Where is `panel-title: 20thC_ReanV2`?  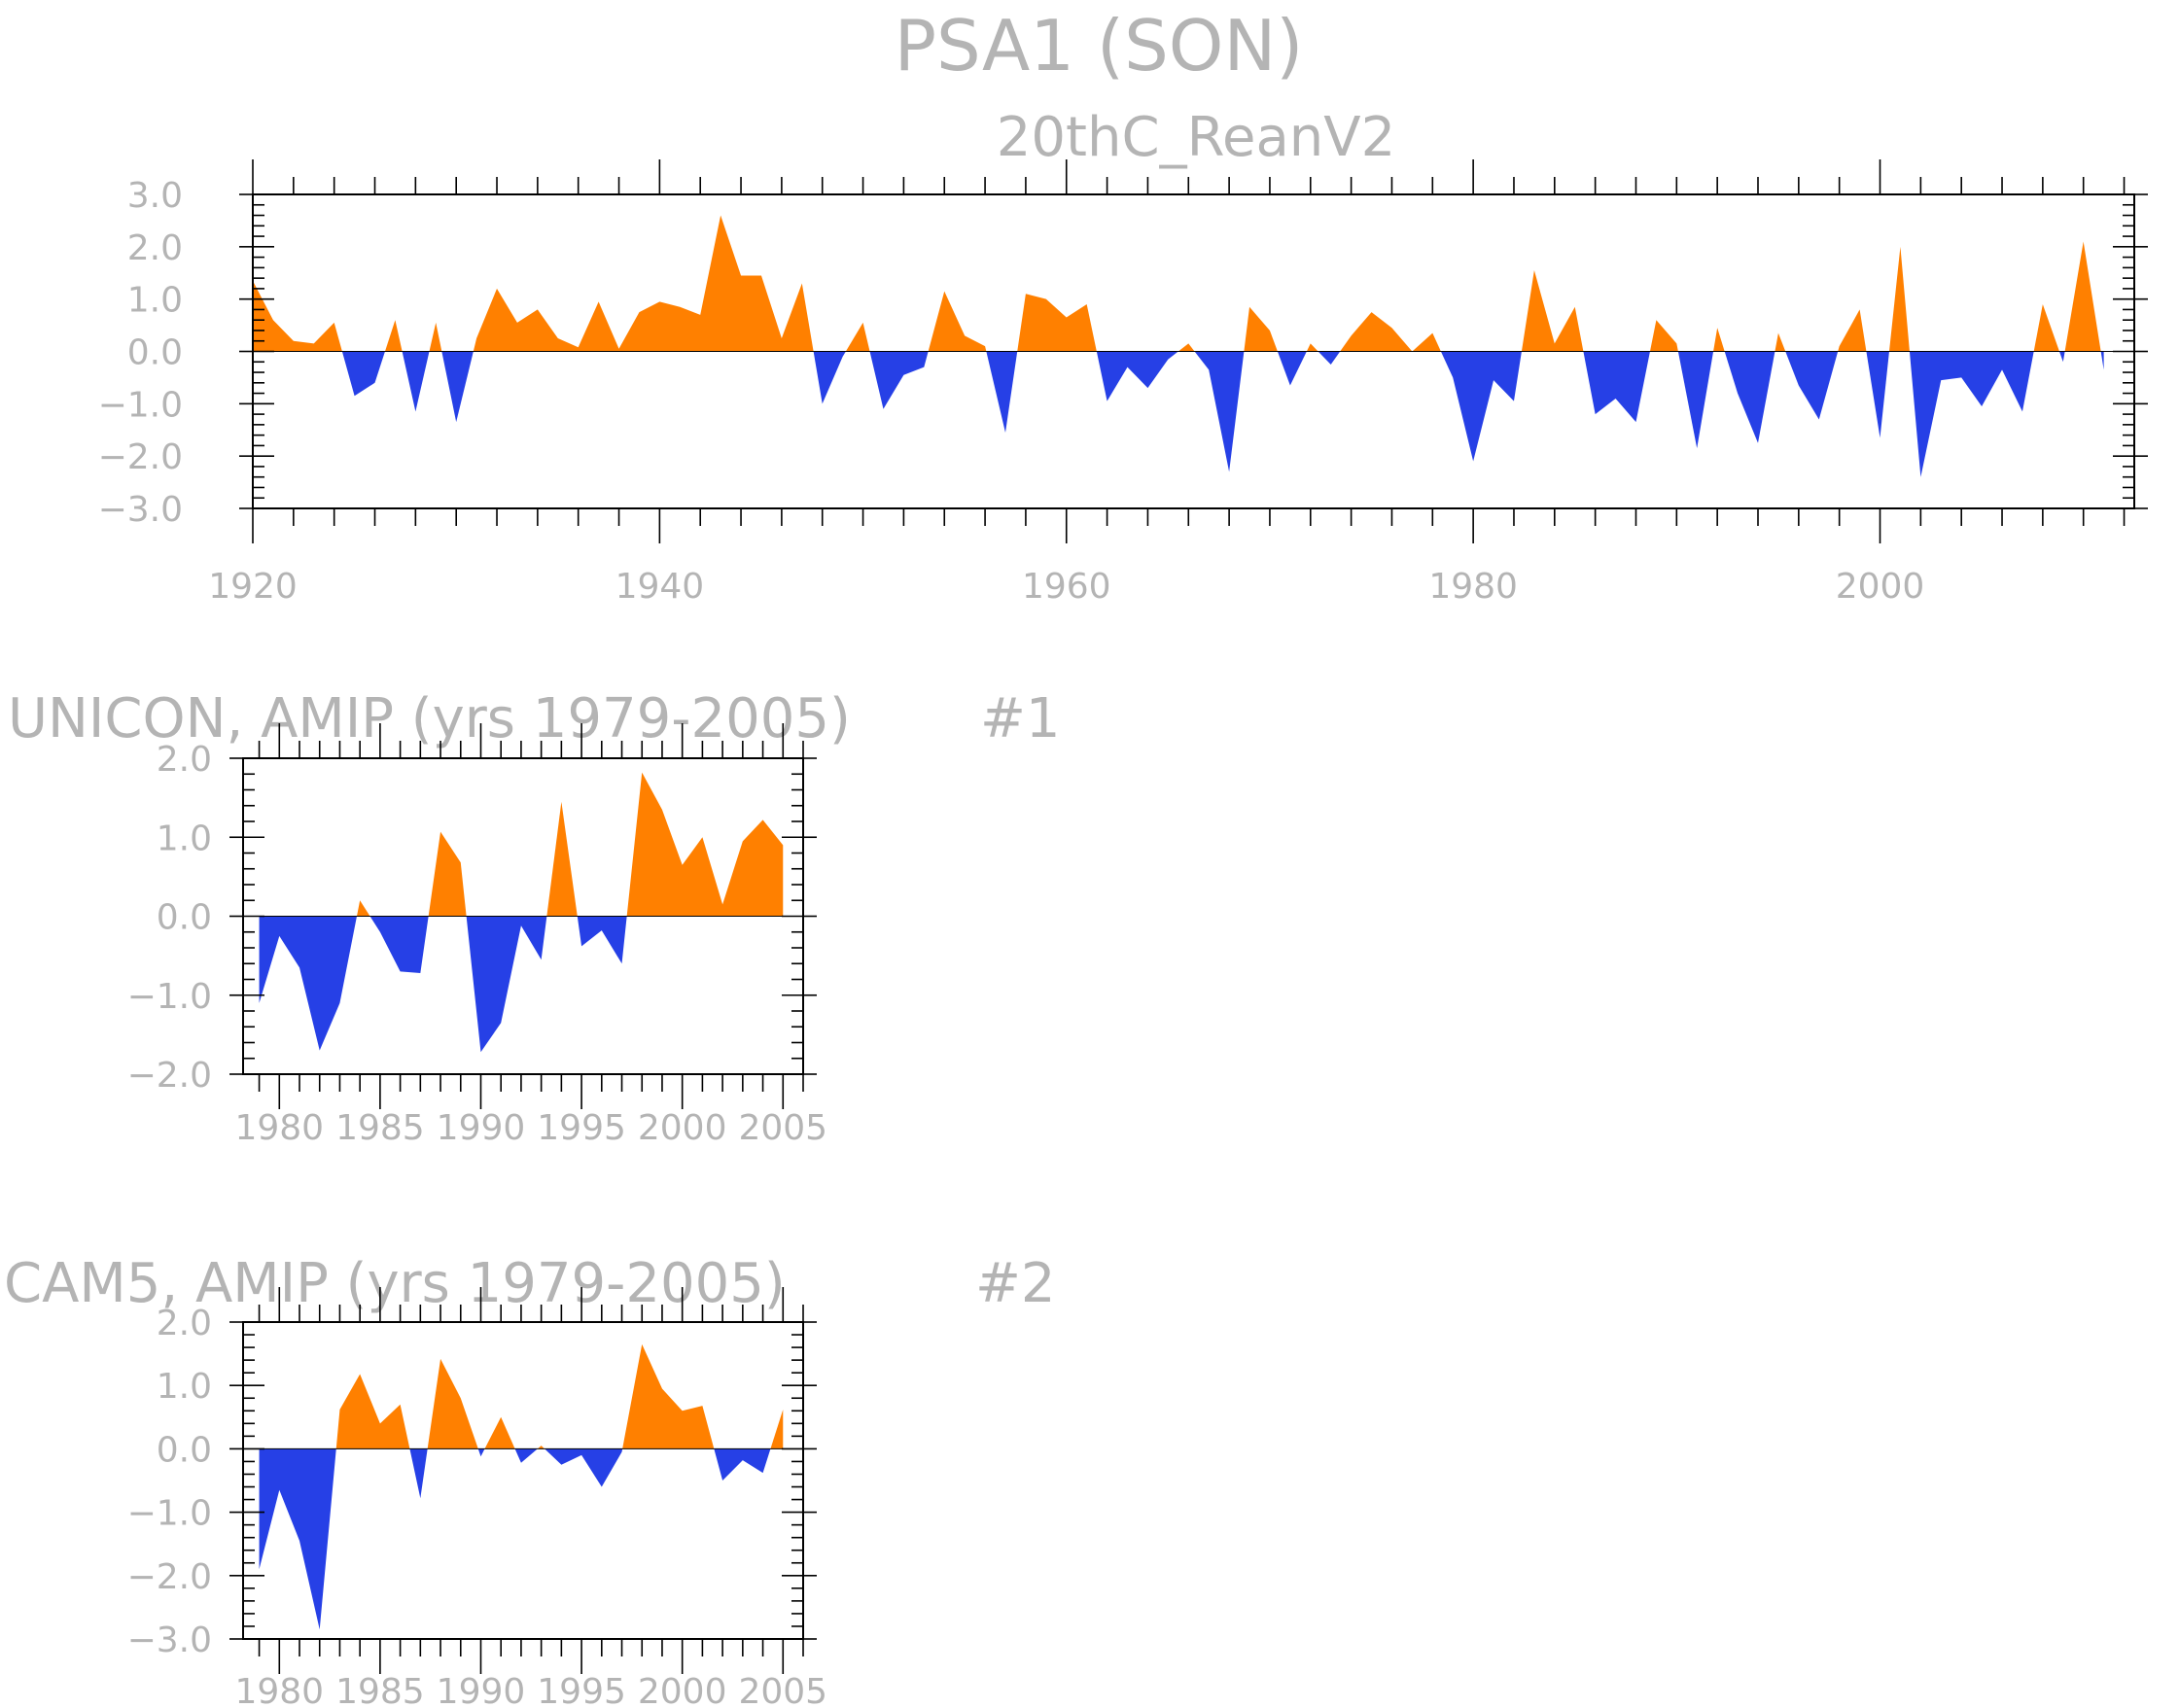
panel-title: 20thC_ReanV2 is located at coordinates (1196, 137).